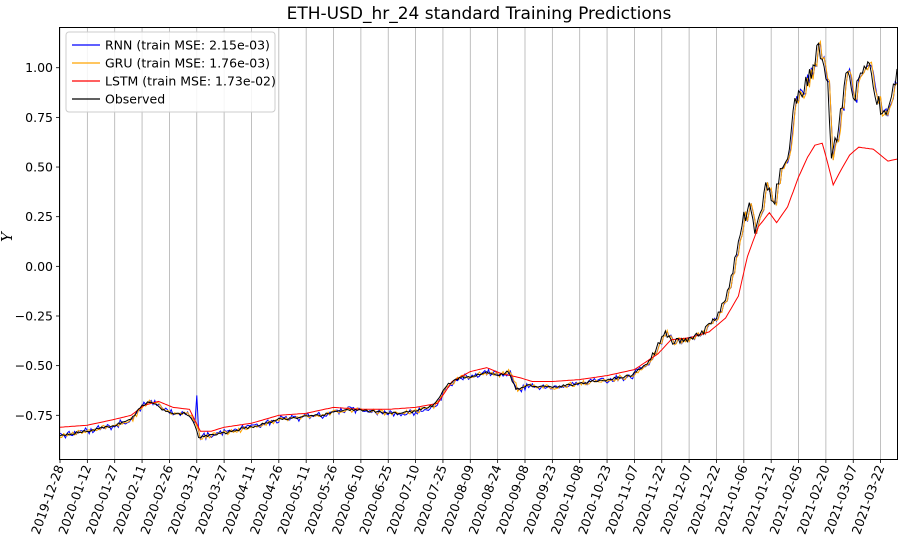 This screenshot has height=544, width=907. Describe the element at coordinates (34, 365) in the screenshot. I see `y-tick-label: −0.50` at that location.